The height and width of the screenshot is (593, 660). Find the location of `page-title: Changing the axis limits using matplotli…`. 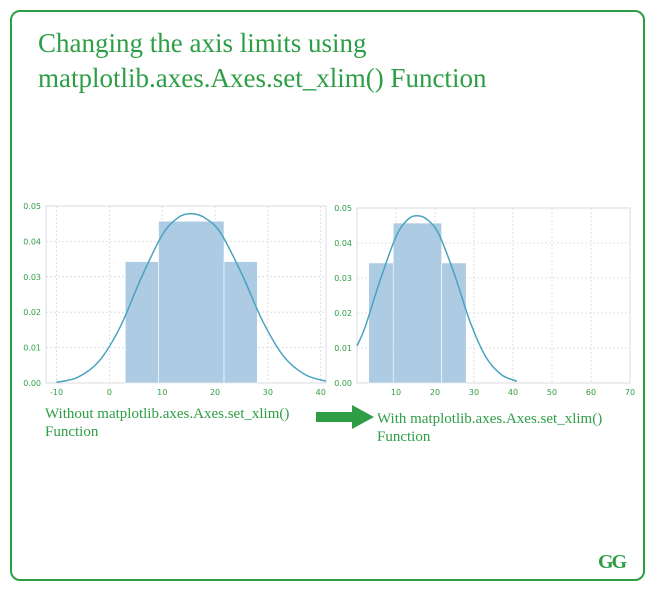

page-title: Changing the axis limits using matplotli… is located at coordinates (338, 61).